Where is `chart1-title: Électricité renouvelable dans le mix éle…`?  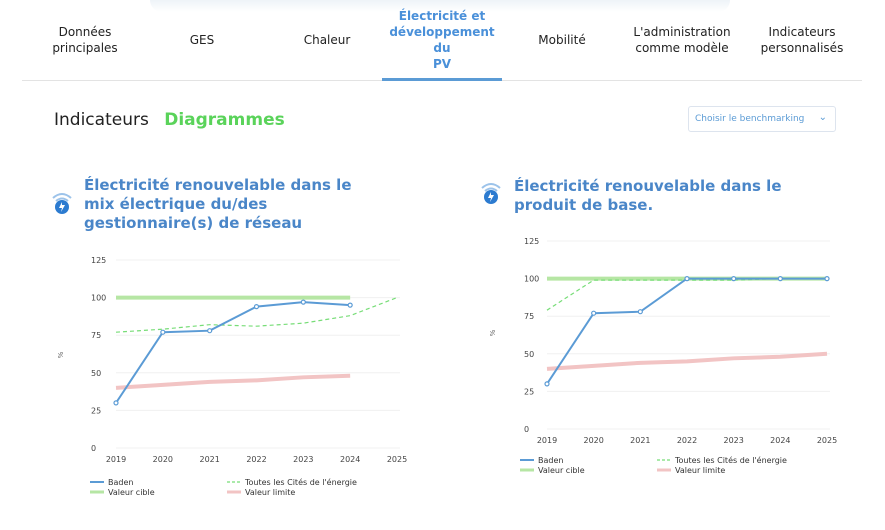
chart1-title: Électricité renouvelable dans le mix éle… is located at coordinates (218, 204).